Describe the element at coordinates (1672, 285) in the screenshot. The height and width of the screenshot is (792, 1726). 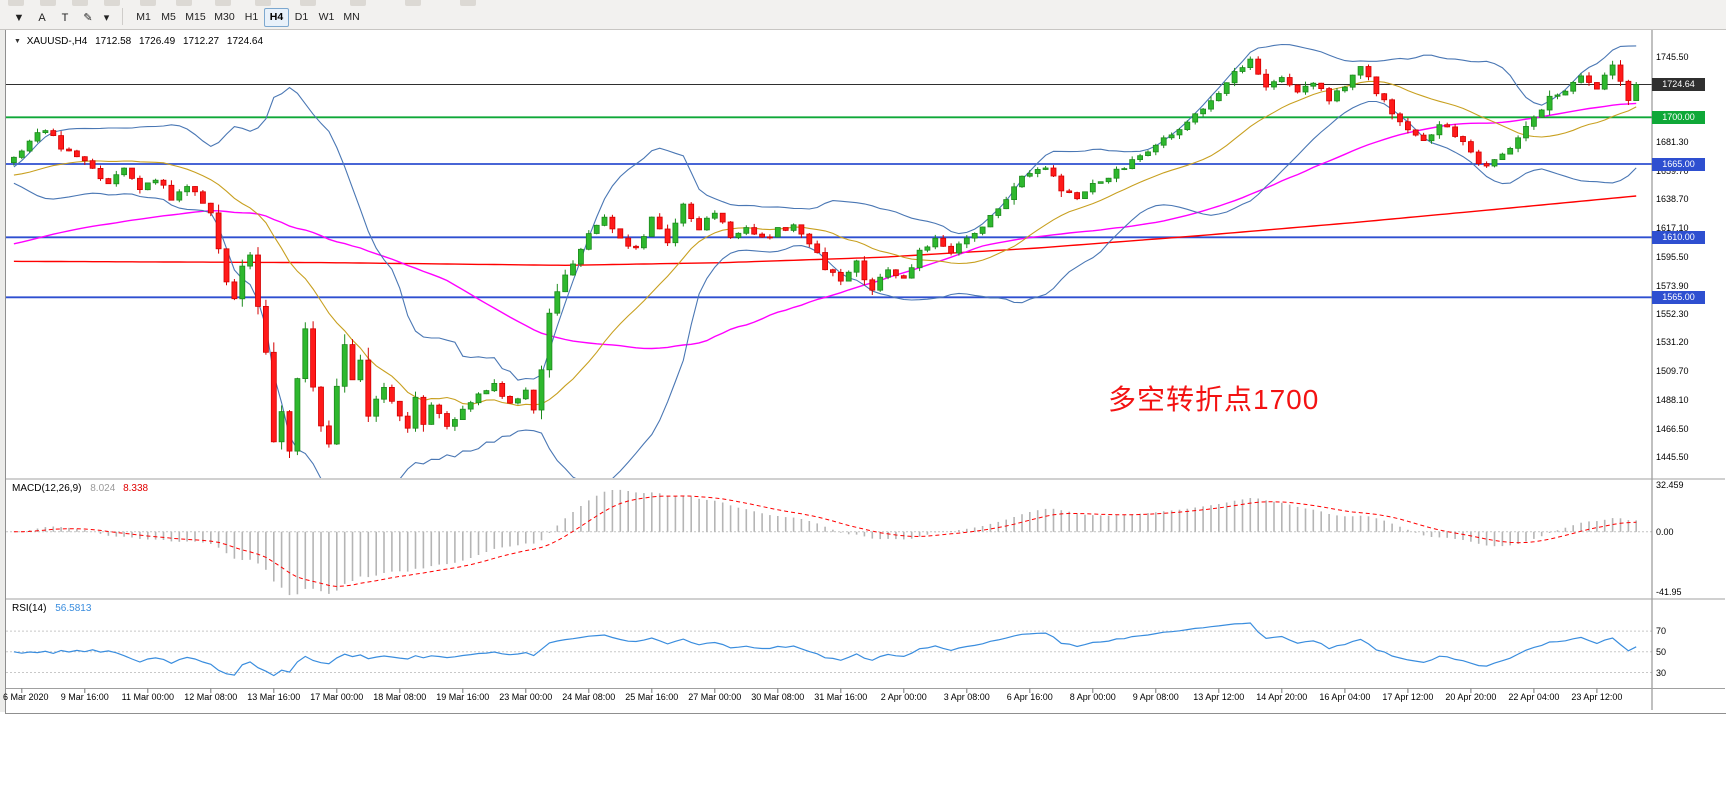
I see `price-axis-label: 1573.90` at that location.